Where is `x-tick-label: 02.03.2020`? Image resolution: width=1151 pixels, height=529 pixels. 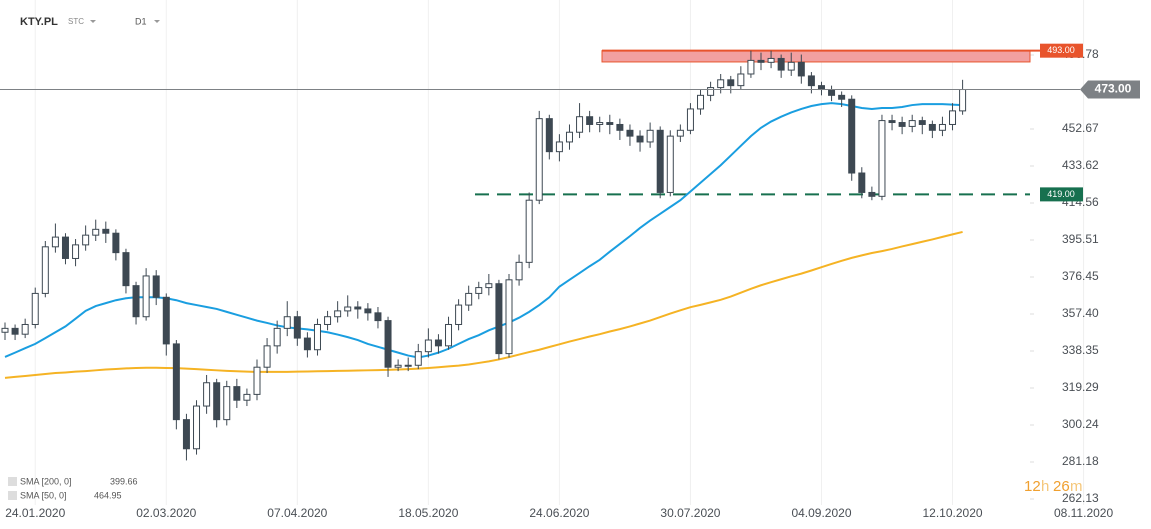
x-tick-label: 02.03.2020 is located at coordinates (166, 513).